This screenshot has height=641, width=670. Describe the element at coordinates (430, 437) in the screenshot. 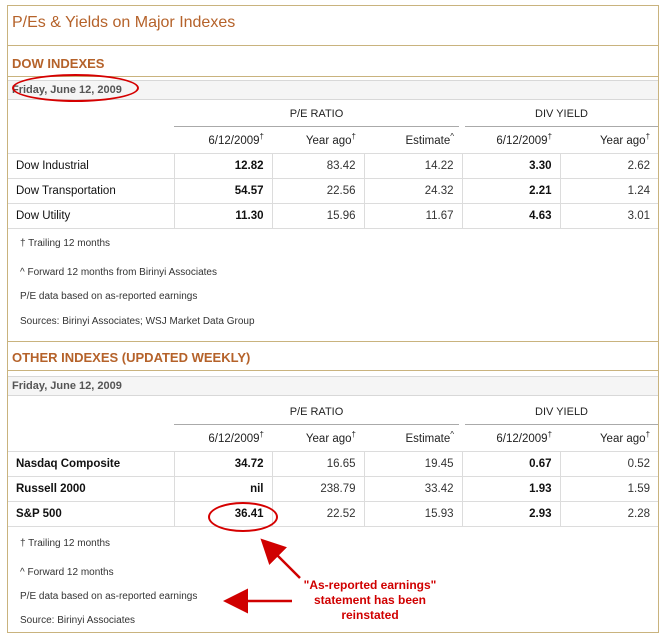

I see `other-col-pe-estimate: Estimate^` at that location.